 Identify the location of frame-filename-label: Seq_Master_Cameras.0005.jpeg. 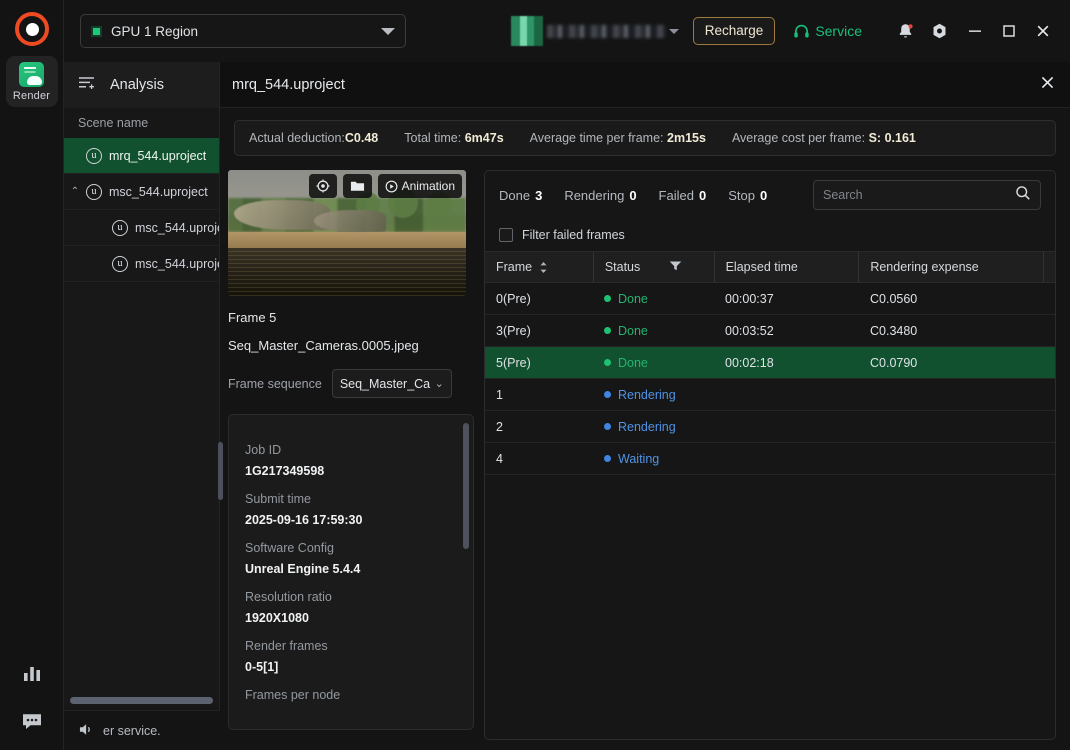
(323, 345).